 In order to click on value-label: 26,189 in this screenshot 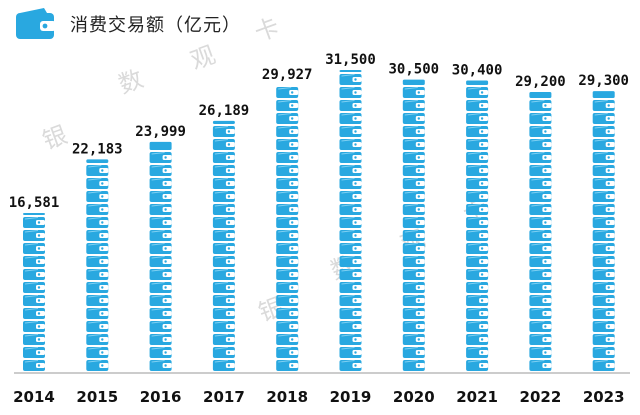, I will do `click(224, 111)`.